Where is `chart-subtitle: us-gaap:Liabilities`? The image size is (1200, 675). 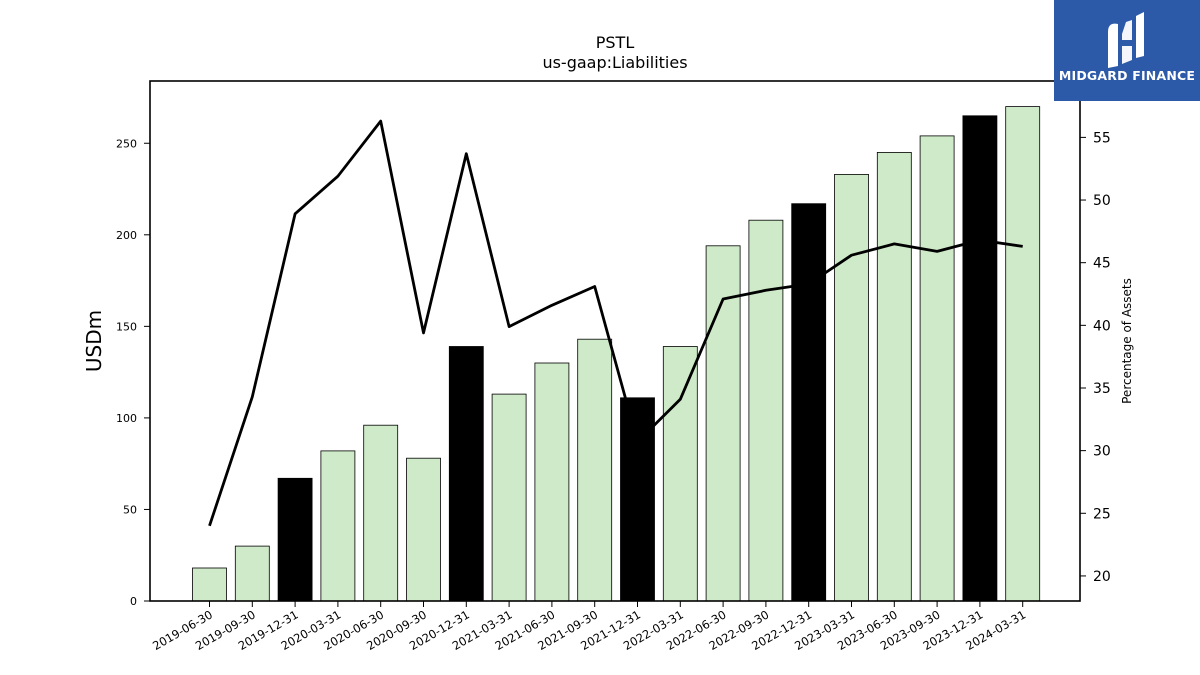
chart-subtitle: us-gaap:Liabilities is located at coordinates (614, 62).